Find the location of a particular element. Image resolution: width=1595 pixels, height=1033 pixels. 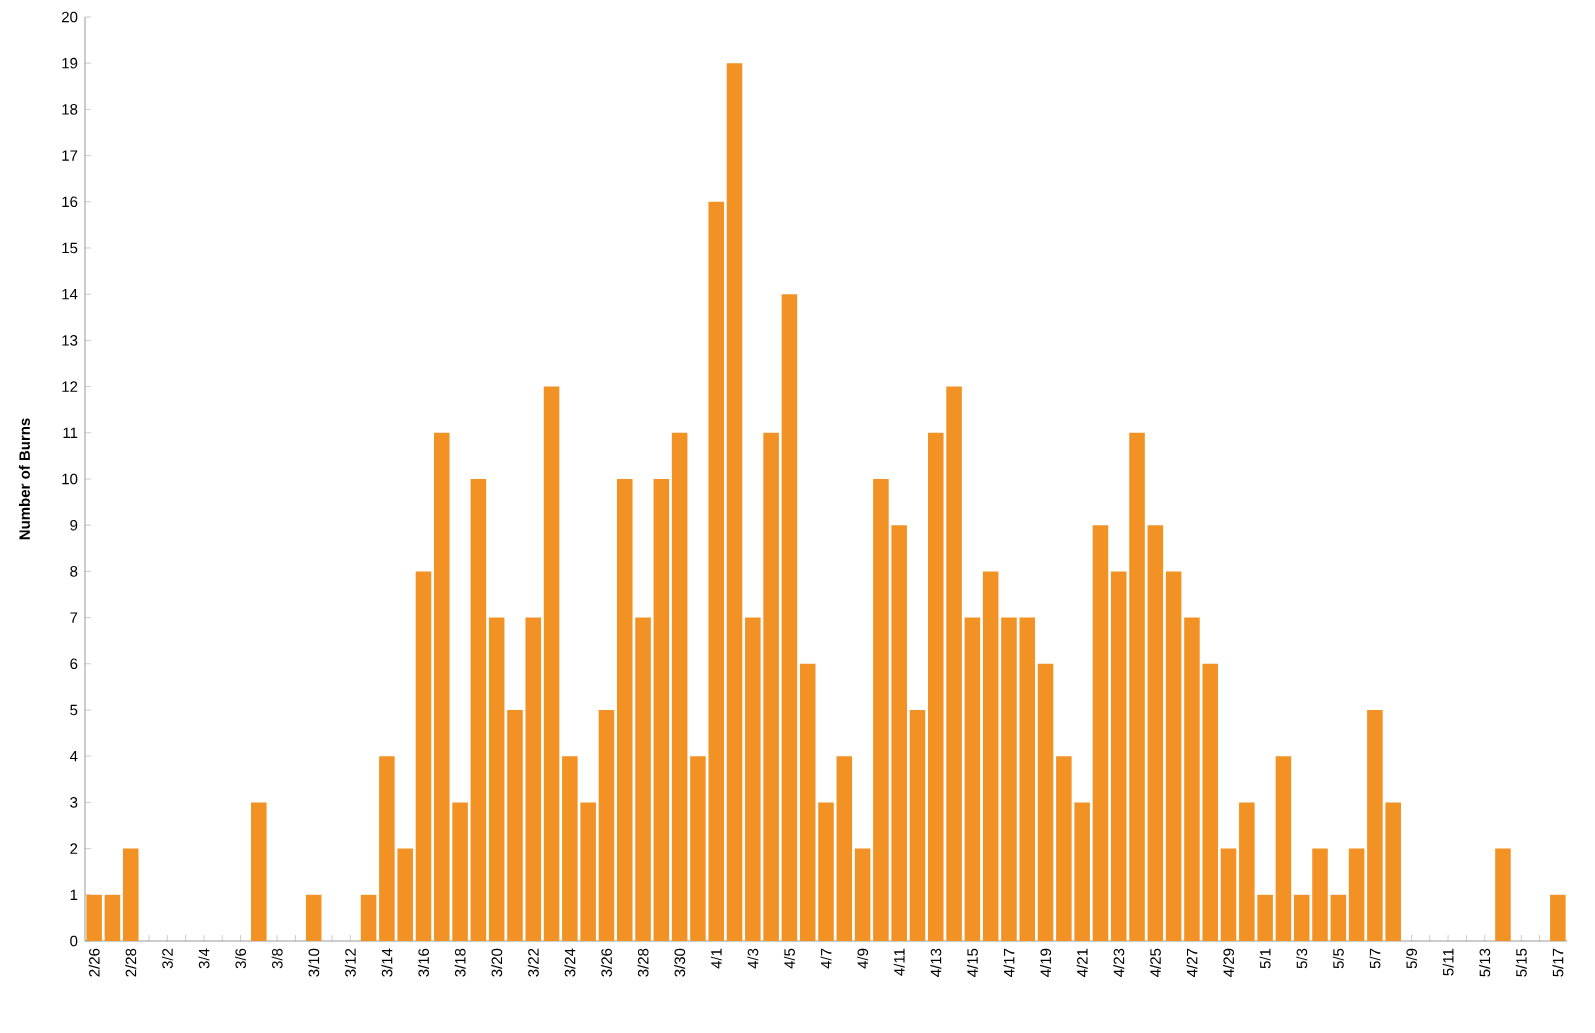

x-tick-label: 5/1 is located at coordinates (1265, 958).